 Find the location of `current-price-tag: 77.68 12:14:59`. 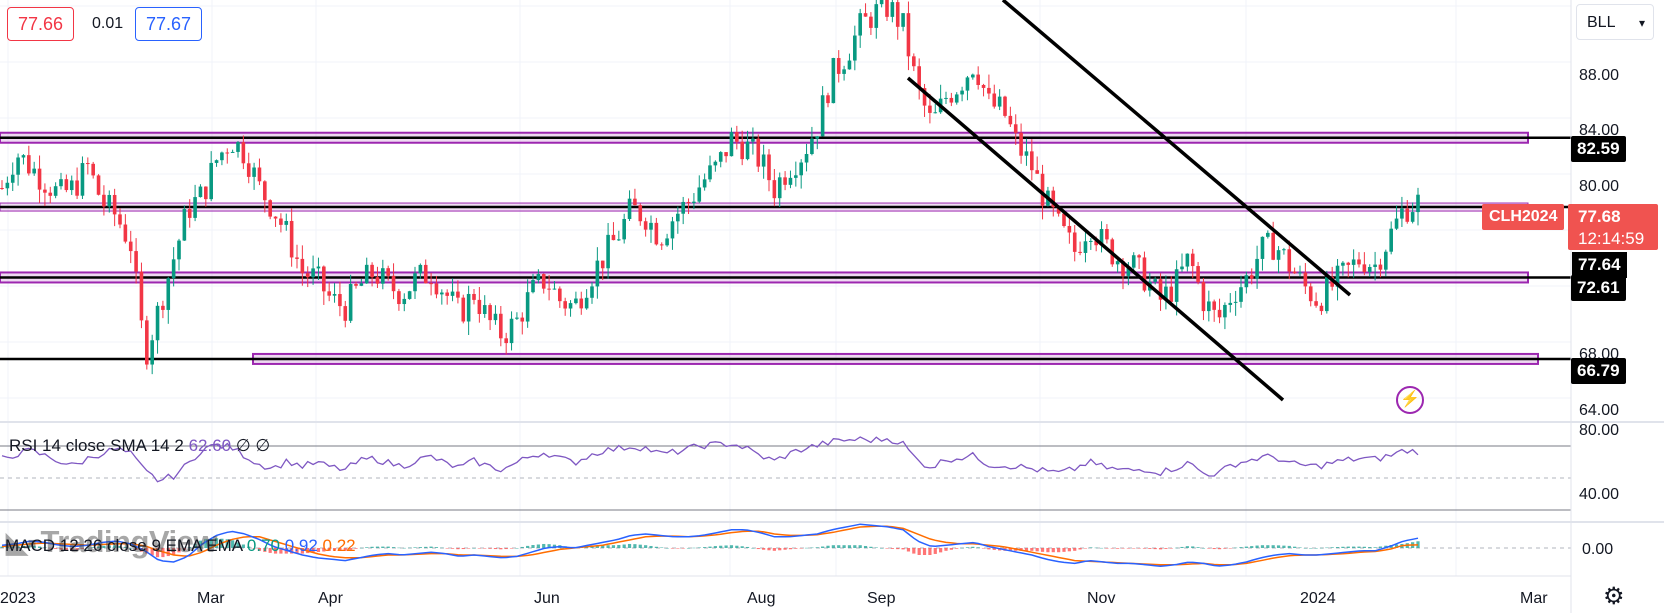

current-price-tag: 77.68 12:14:59 is located at coordinates (1613, 227).